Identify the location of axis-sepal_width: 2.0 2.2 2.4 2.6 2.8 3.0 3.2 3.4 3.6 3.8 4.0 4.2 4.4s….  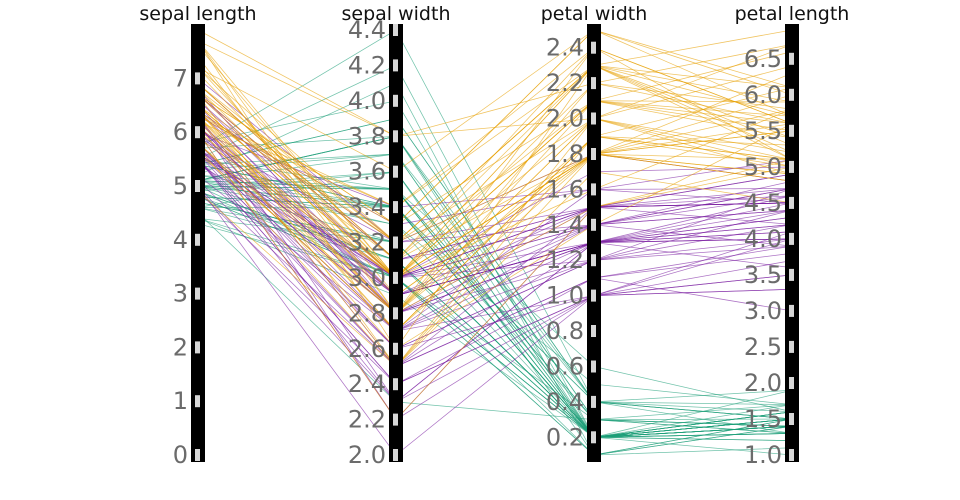
(396, 236).